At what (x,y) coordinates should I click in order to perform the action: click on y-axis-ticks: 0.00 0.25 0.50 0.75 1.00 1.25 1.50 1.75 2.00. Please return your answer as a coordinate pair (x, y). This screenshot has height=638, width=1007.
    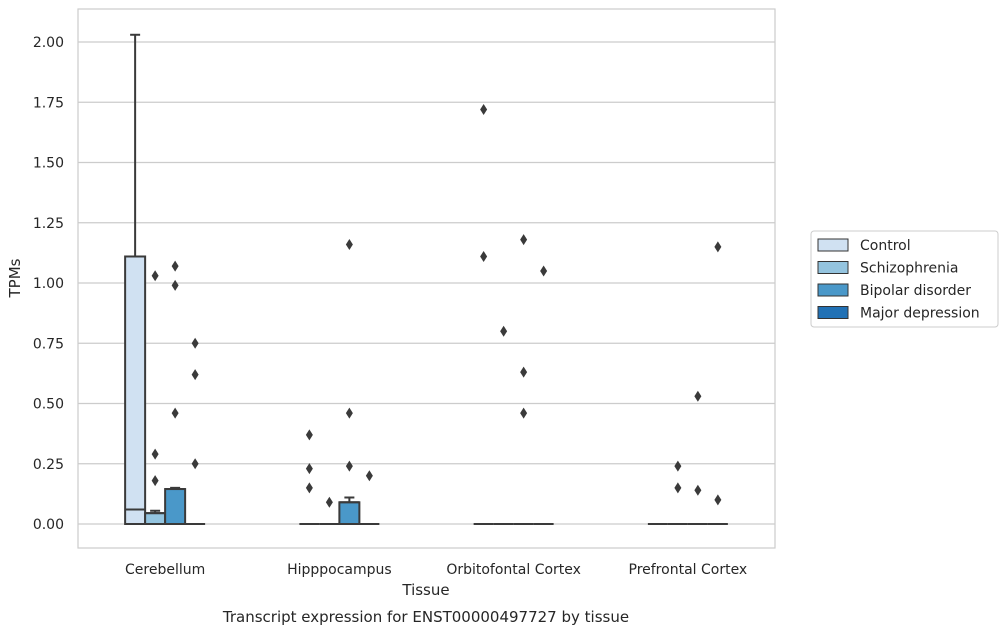
    Looking at the image, I should click on (48, 284).